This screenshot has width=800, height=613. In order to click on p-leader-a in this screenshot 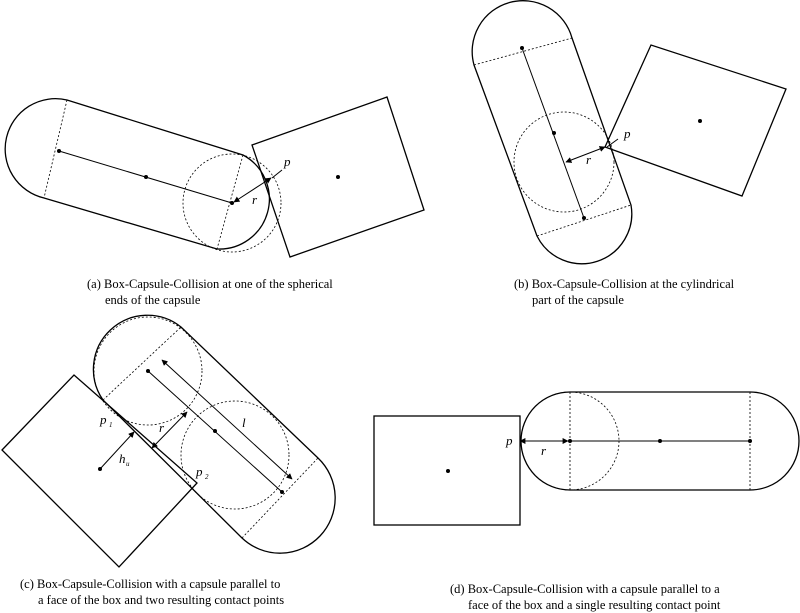, I will do `click(277, 174)`.